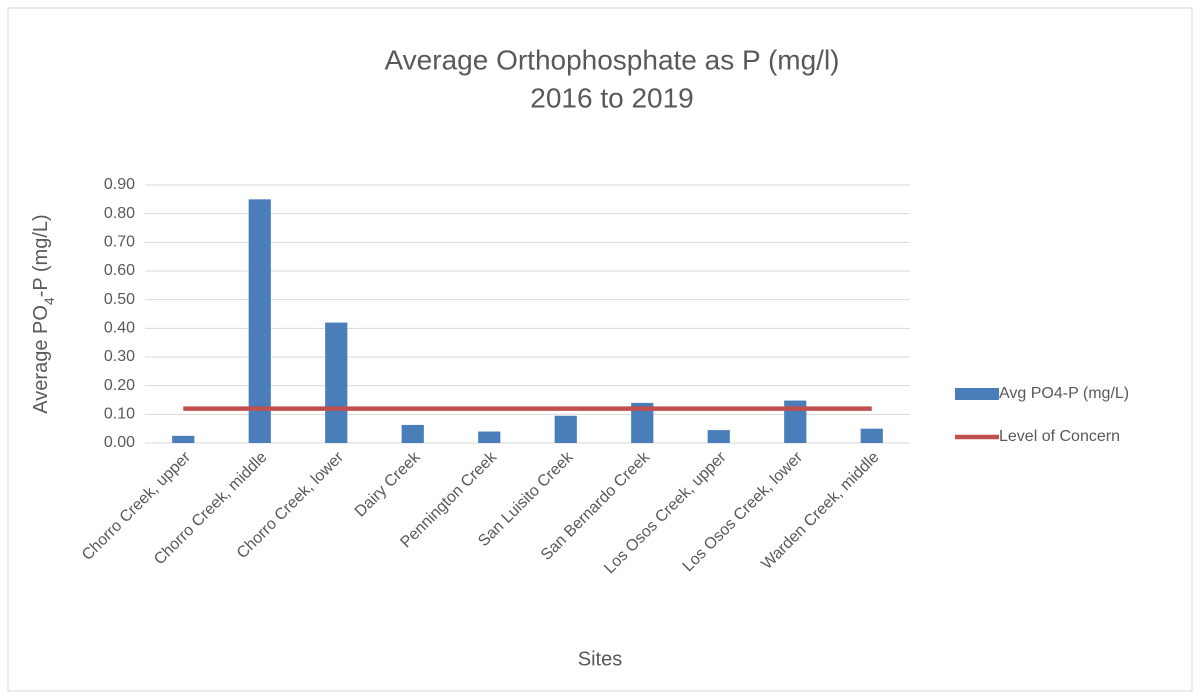 The height and width of the screenshot is (700, 1201). I want to click on y-tick-label: 0.20, so click(119, 385).